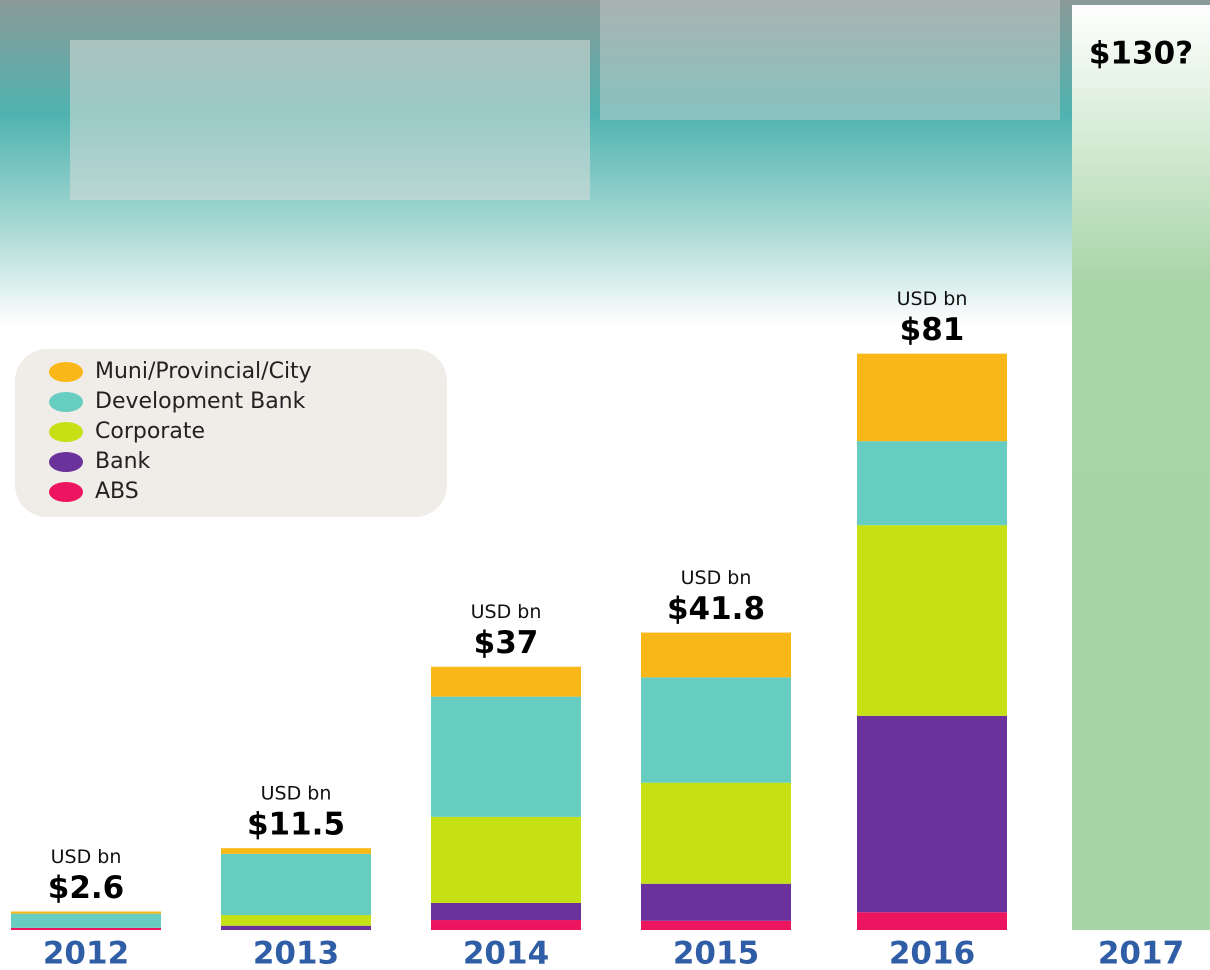  What do you see at coordinates (932, 330) in the screenshot?
I see `total-label: $81` at bounding box center [932, 330].